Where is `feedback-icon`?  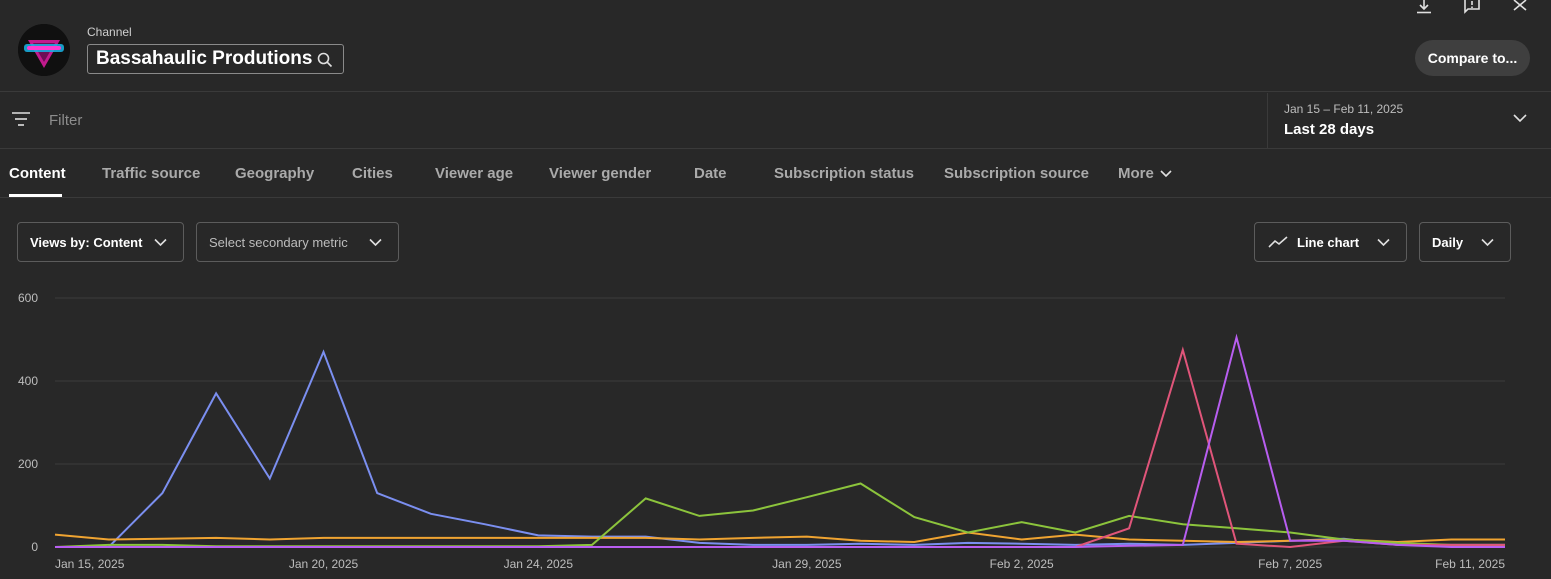 feedback-icon is located at coordinates (1472, 7).